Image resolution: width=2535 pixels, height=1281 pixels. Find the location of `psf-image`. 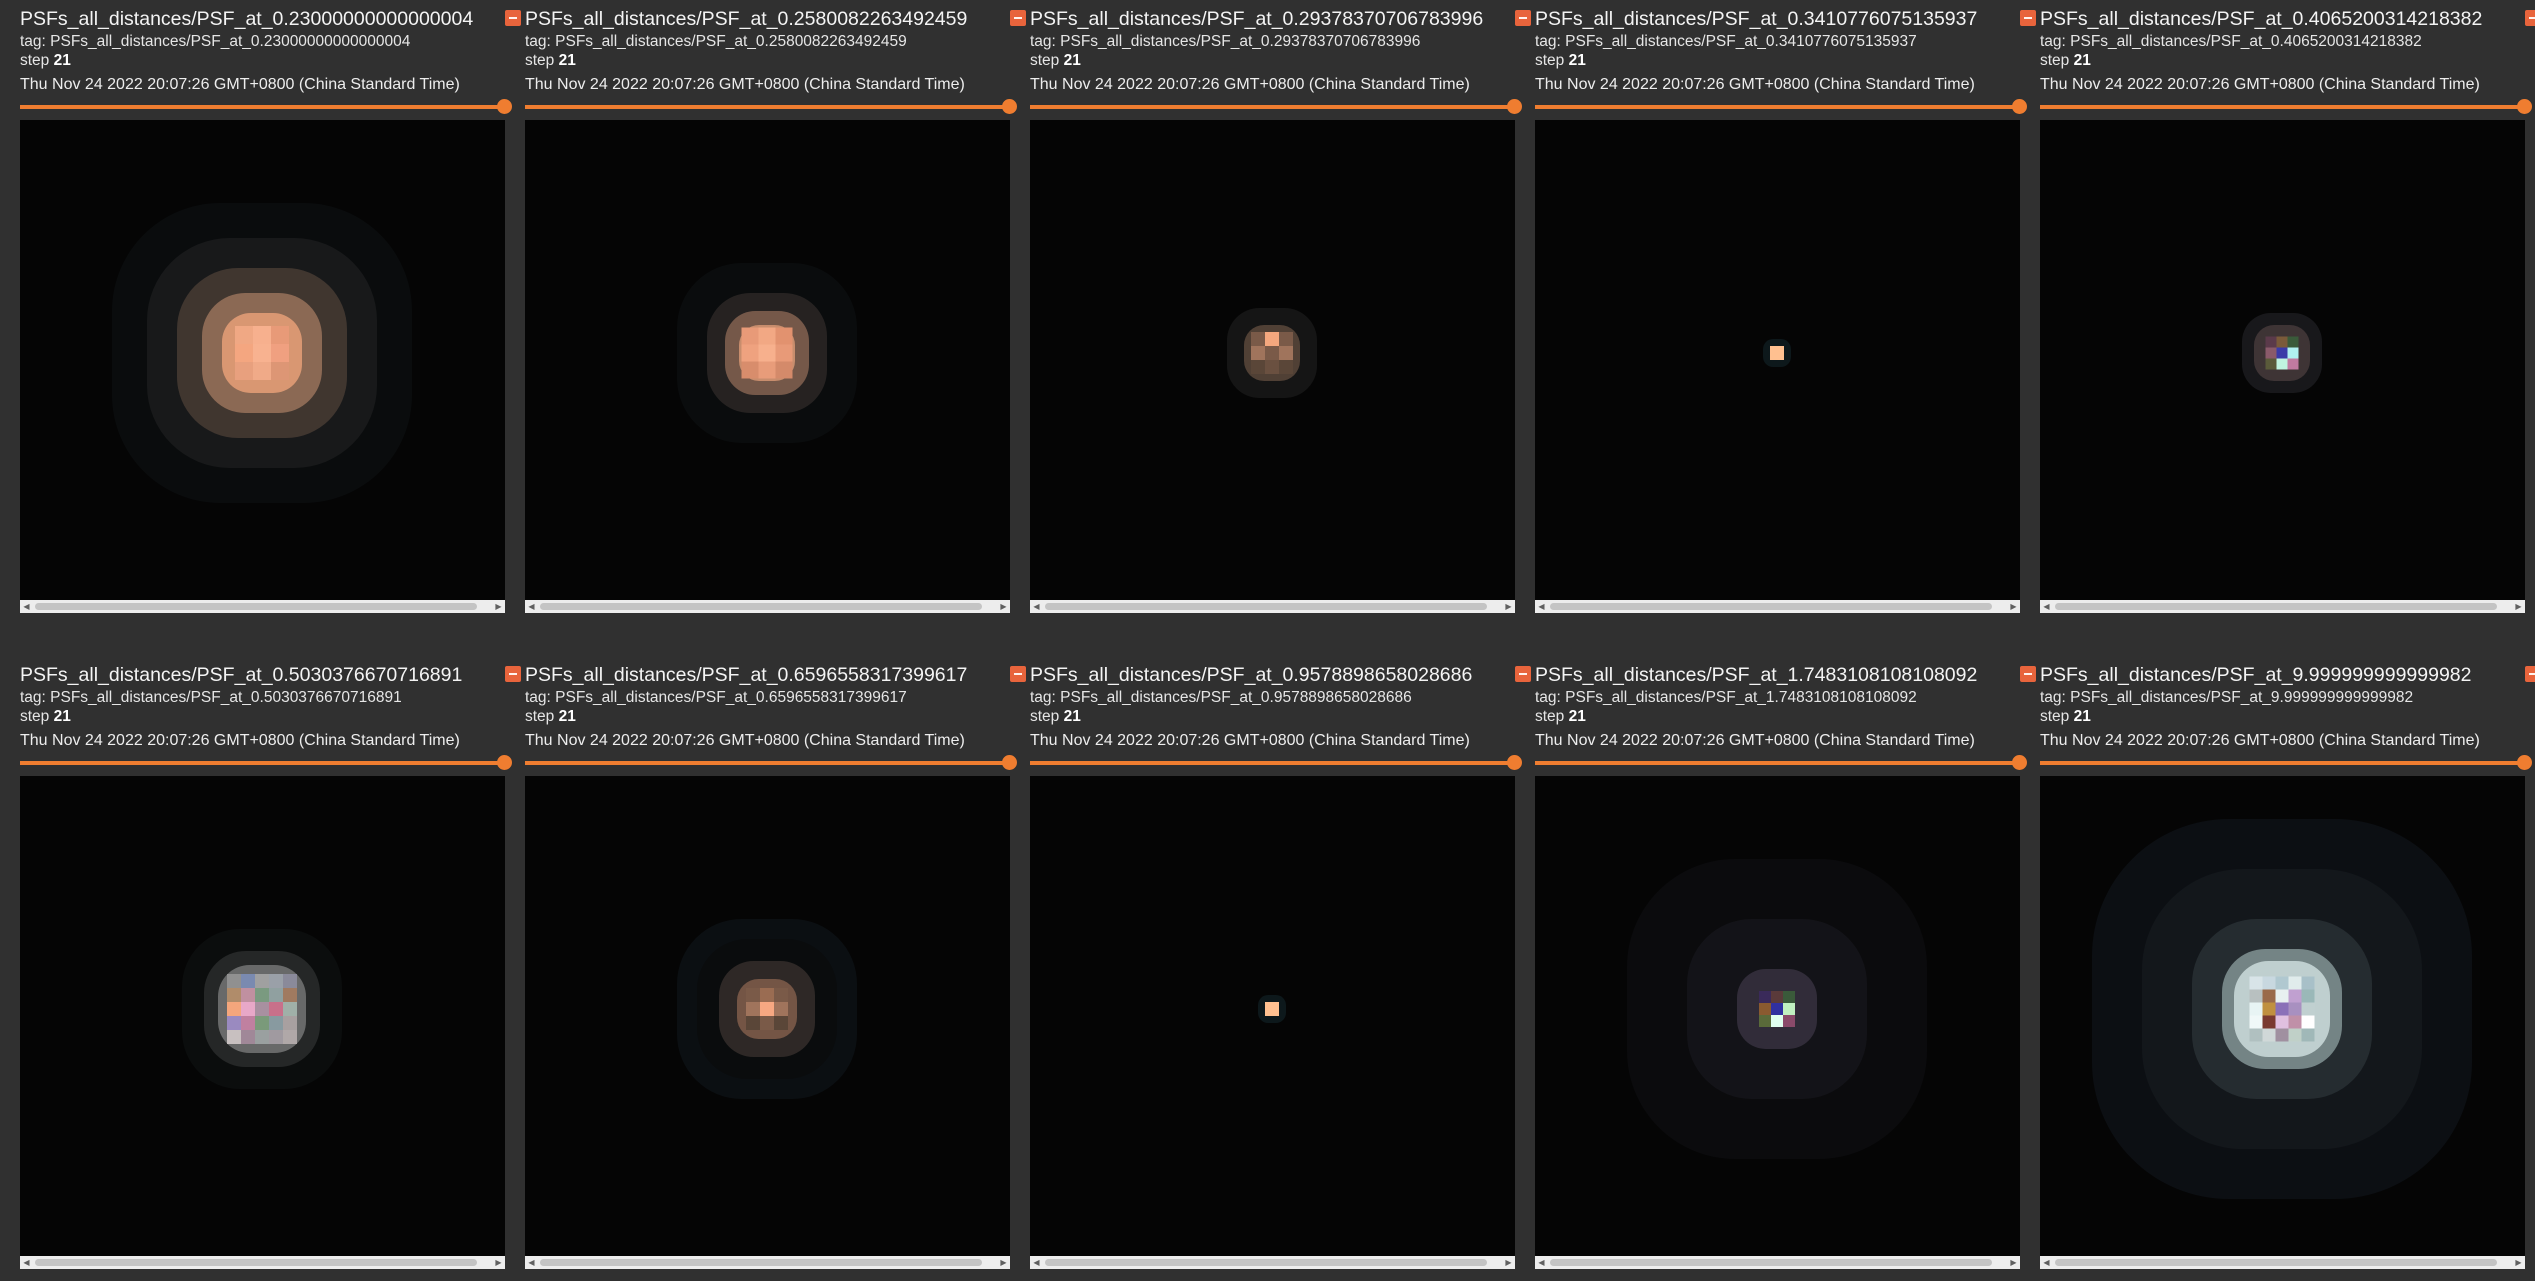

psf-image is located at coordinates (1777, 360).